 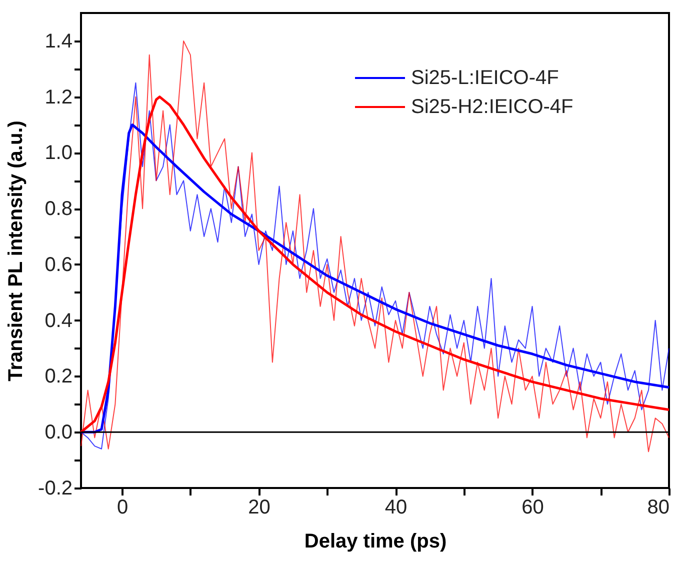 I want to click on y-tick-label: 0.6, so click(x=58, y=265).